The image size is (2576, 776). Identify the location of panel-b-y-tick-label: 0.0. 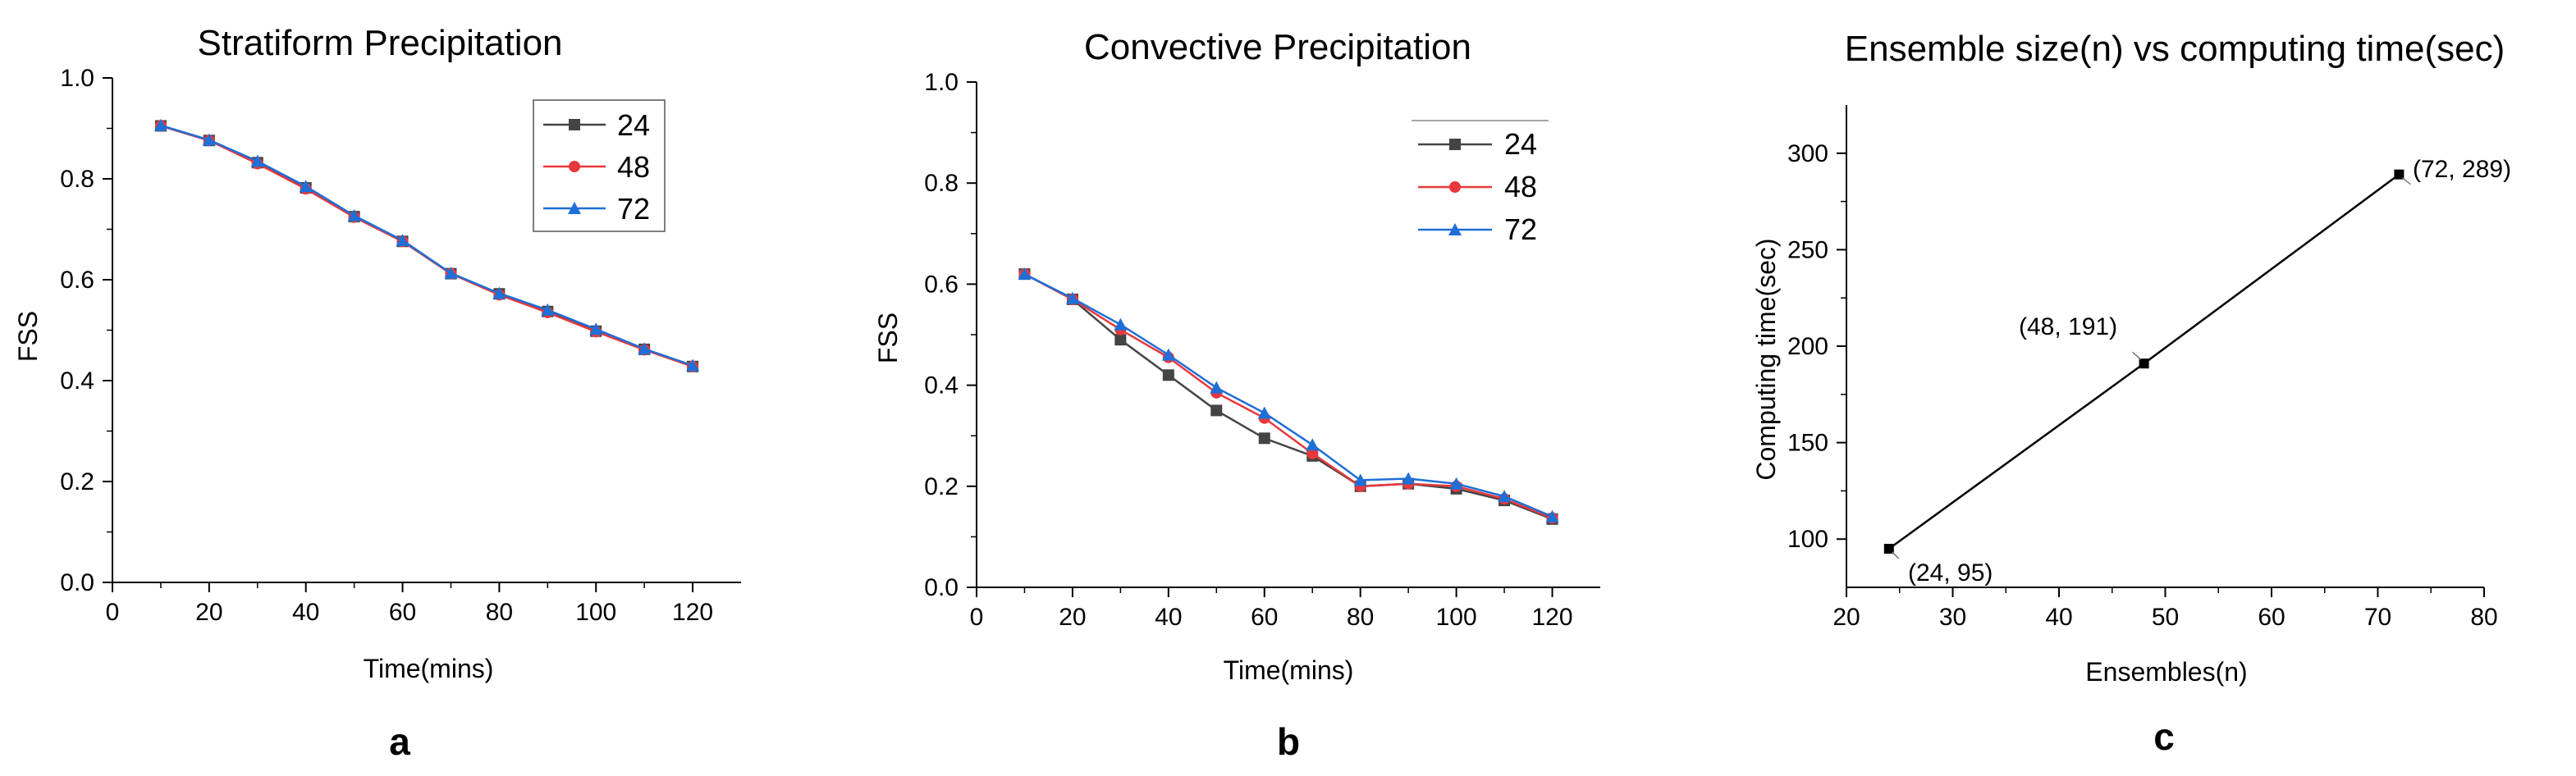
(941, 588).